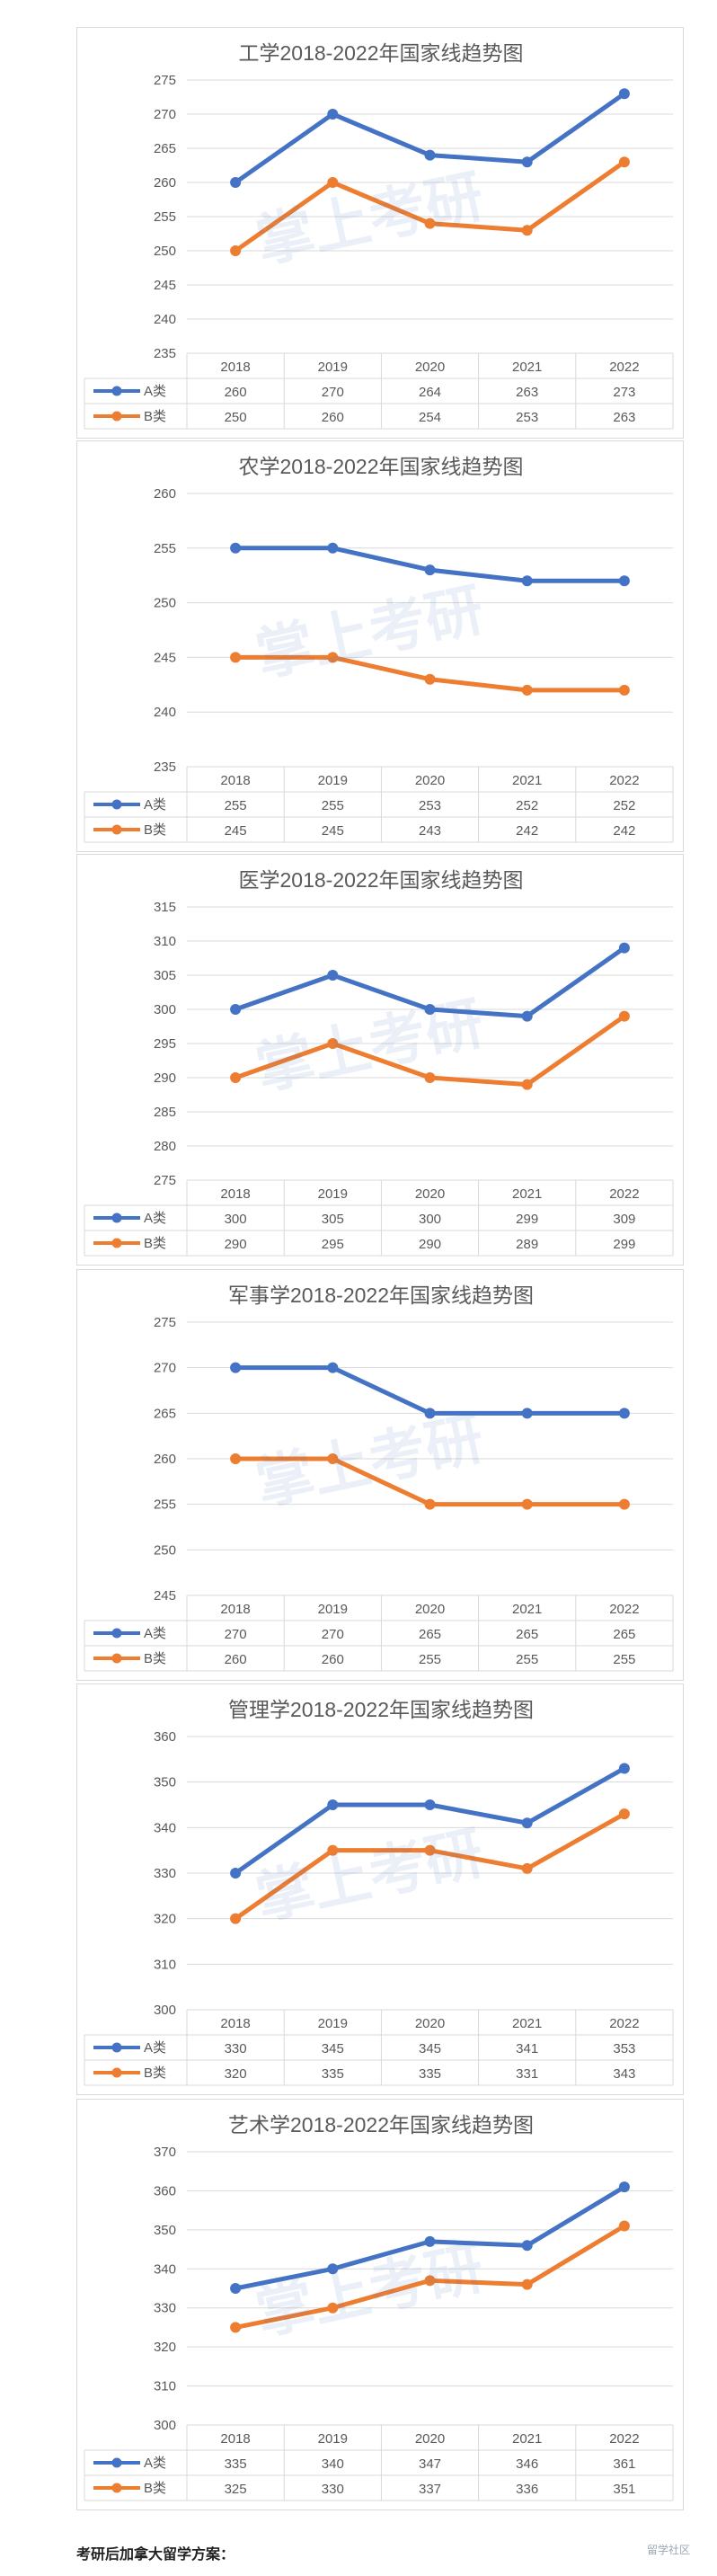 The height and width of the screenshot is (2576, 717). Describe the element at coordinates (430, 2464) in the screenshot. I see `data-label: 347` at that location.